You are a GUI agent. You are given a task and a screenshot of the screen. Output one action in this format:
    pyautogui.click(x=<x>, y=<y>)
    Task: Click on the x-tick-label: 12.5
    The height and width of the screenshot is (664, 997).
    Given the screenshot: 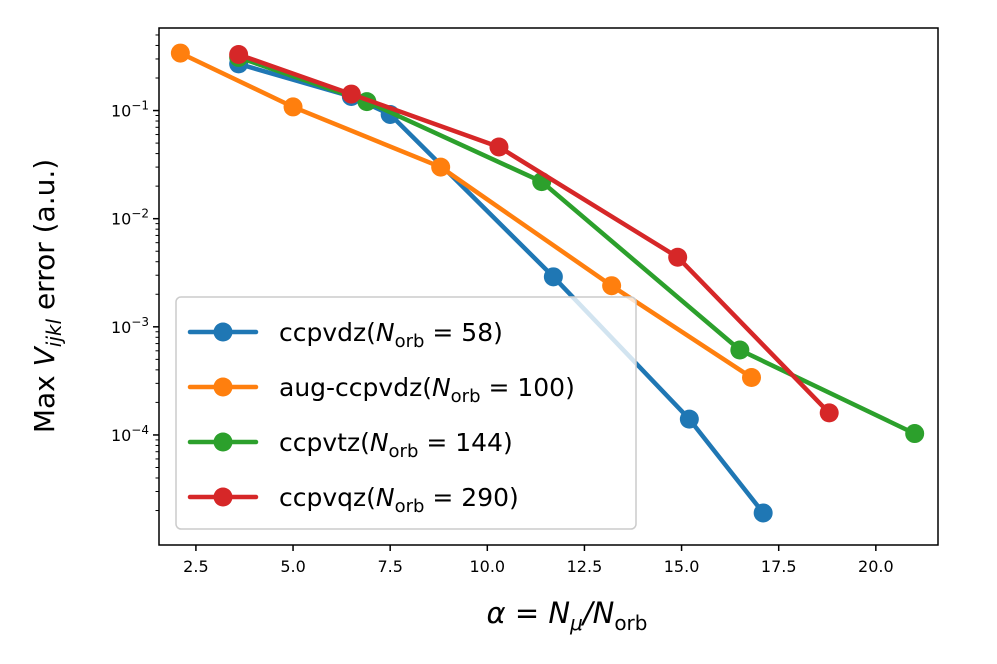 What is the action you would take?
    pyautogui.click(x=585, y=566)
    